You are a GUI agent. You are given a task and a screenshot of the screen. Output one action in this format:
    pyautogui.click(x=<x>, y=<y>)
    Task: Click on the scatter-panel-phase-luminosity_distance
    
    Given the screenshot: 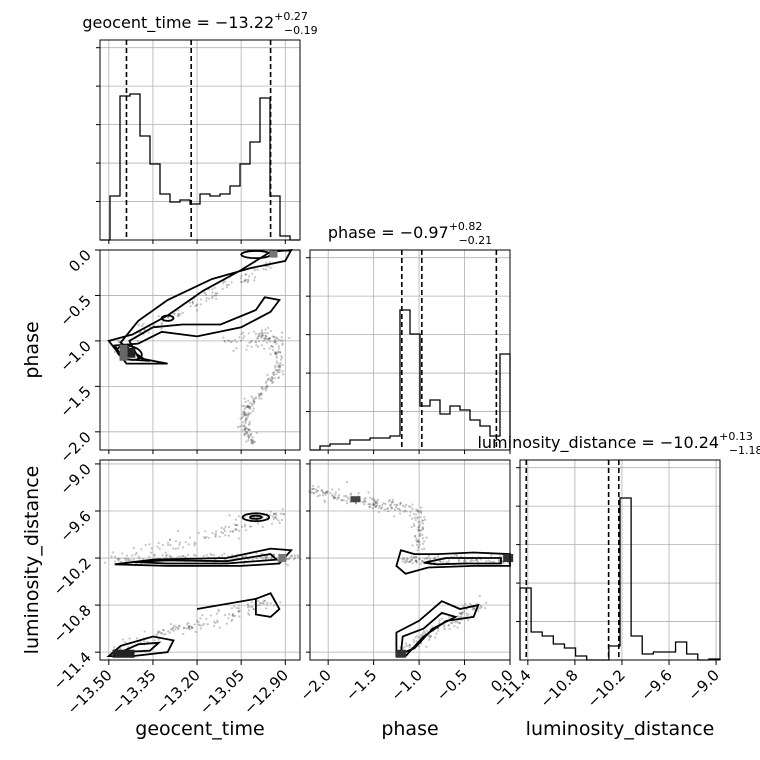 What is the action you would take?
    pyautogui.click(x=411, y=560)
    